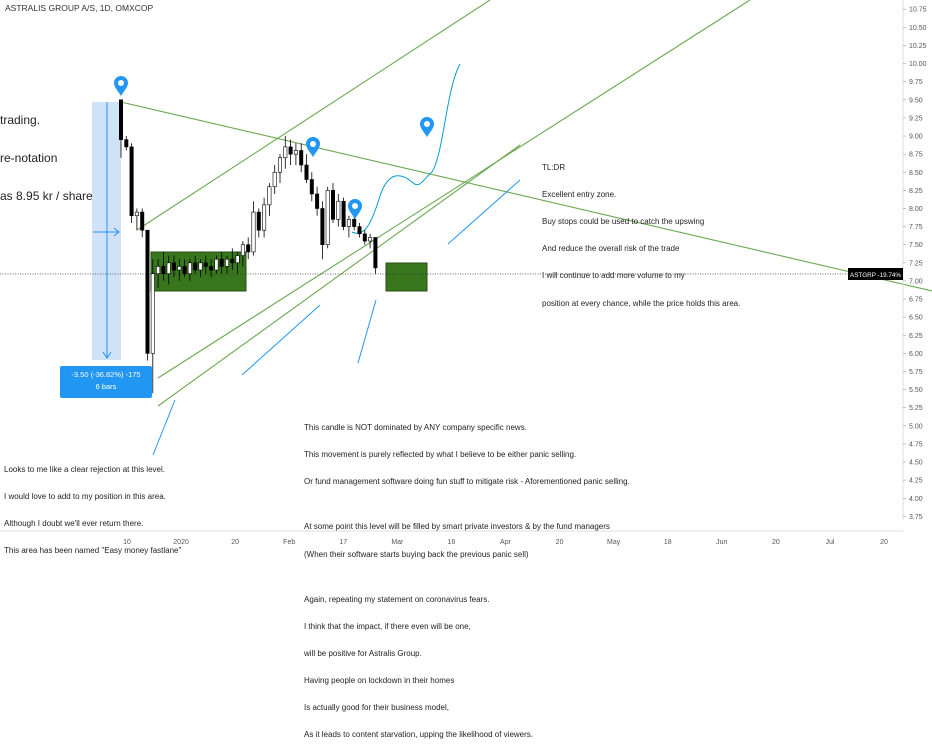  Describe the element at coordinates (505, 542) in the screenshot. I see `x-axis: 10 2020 20 Feb 17 Mar 16 Apr 20 May 18 Jun 20 Jul 20` at that location.